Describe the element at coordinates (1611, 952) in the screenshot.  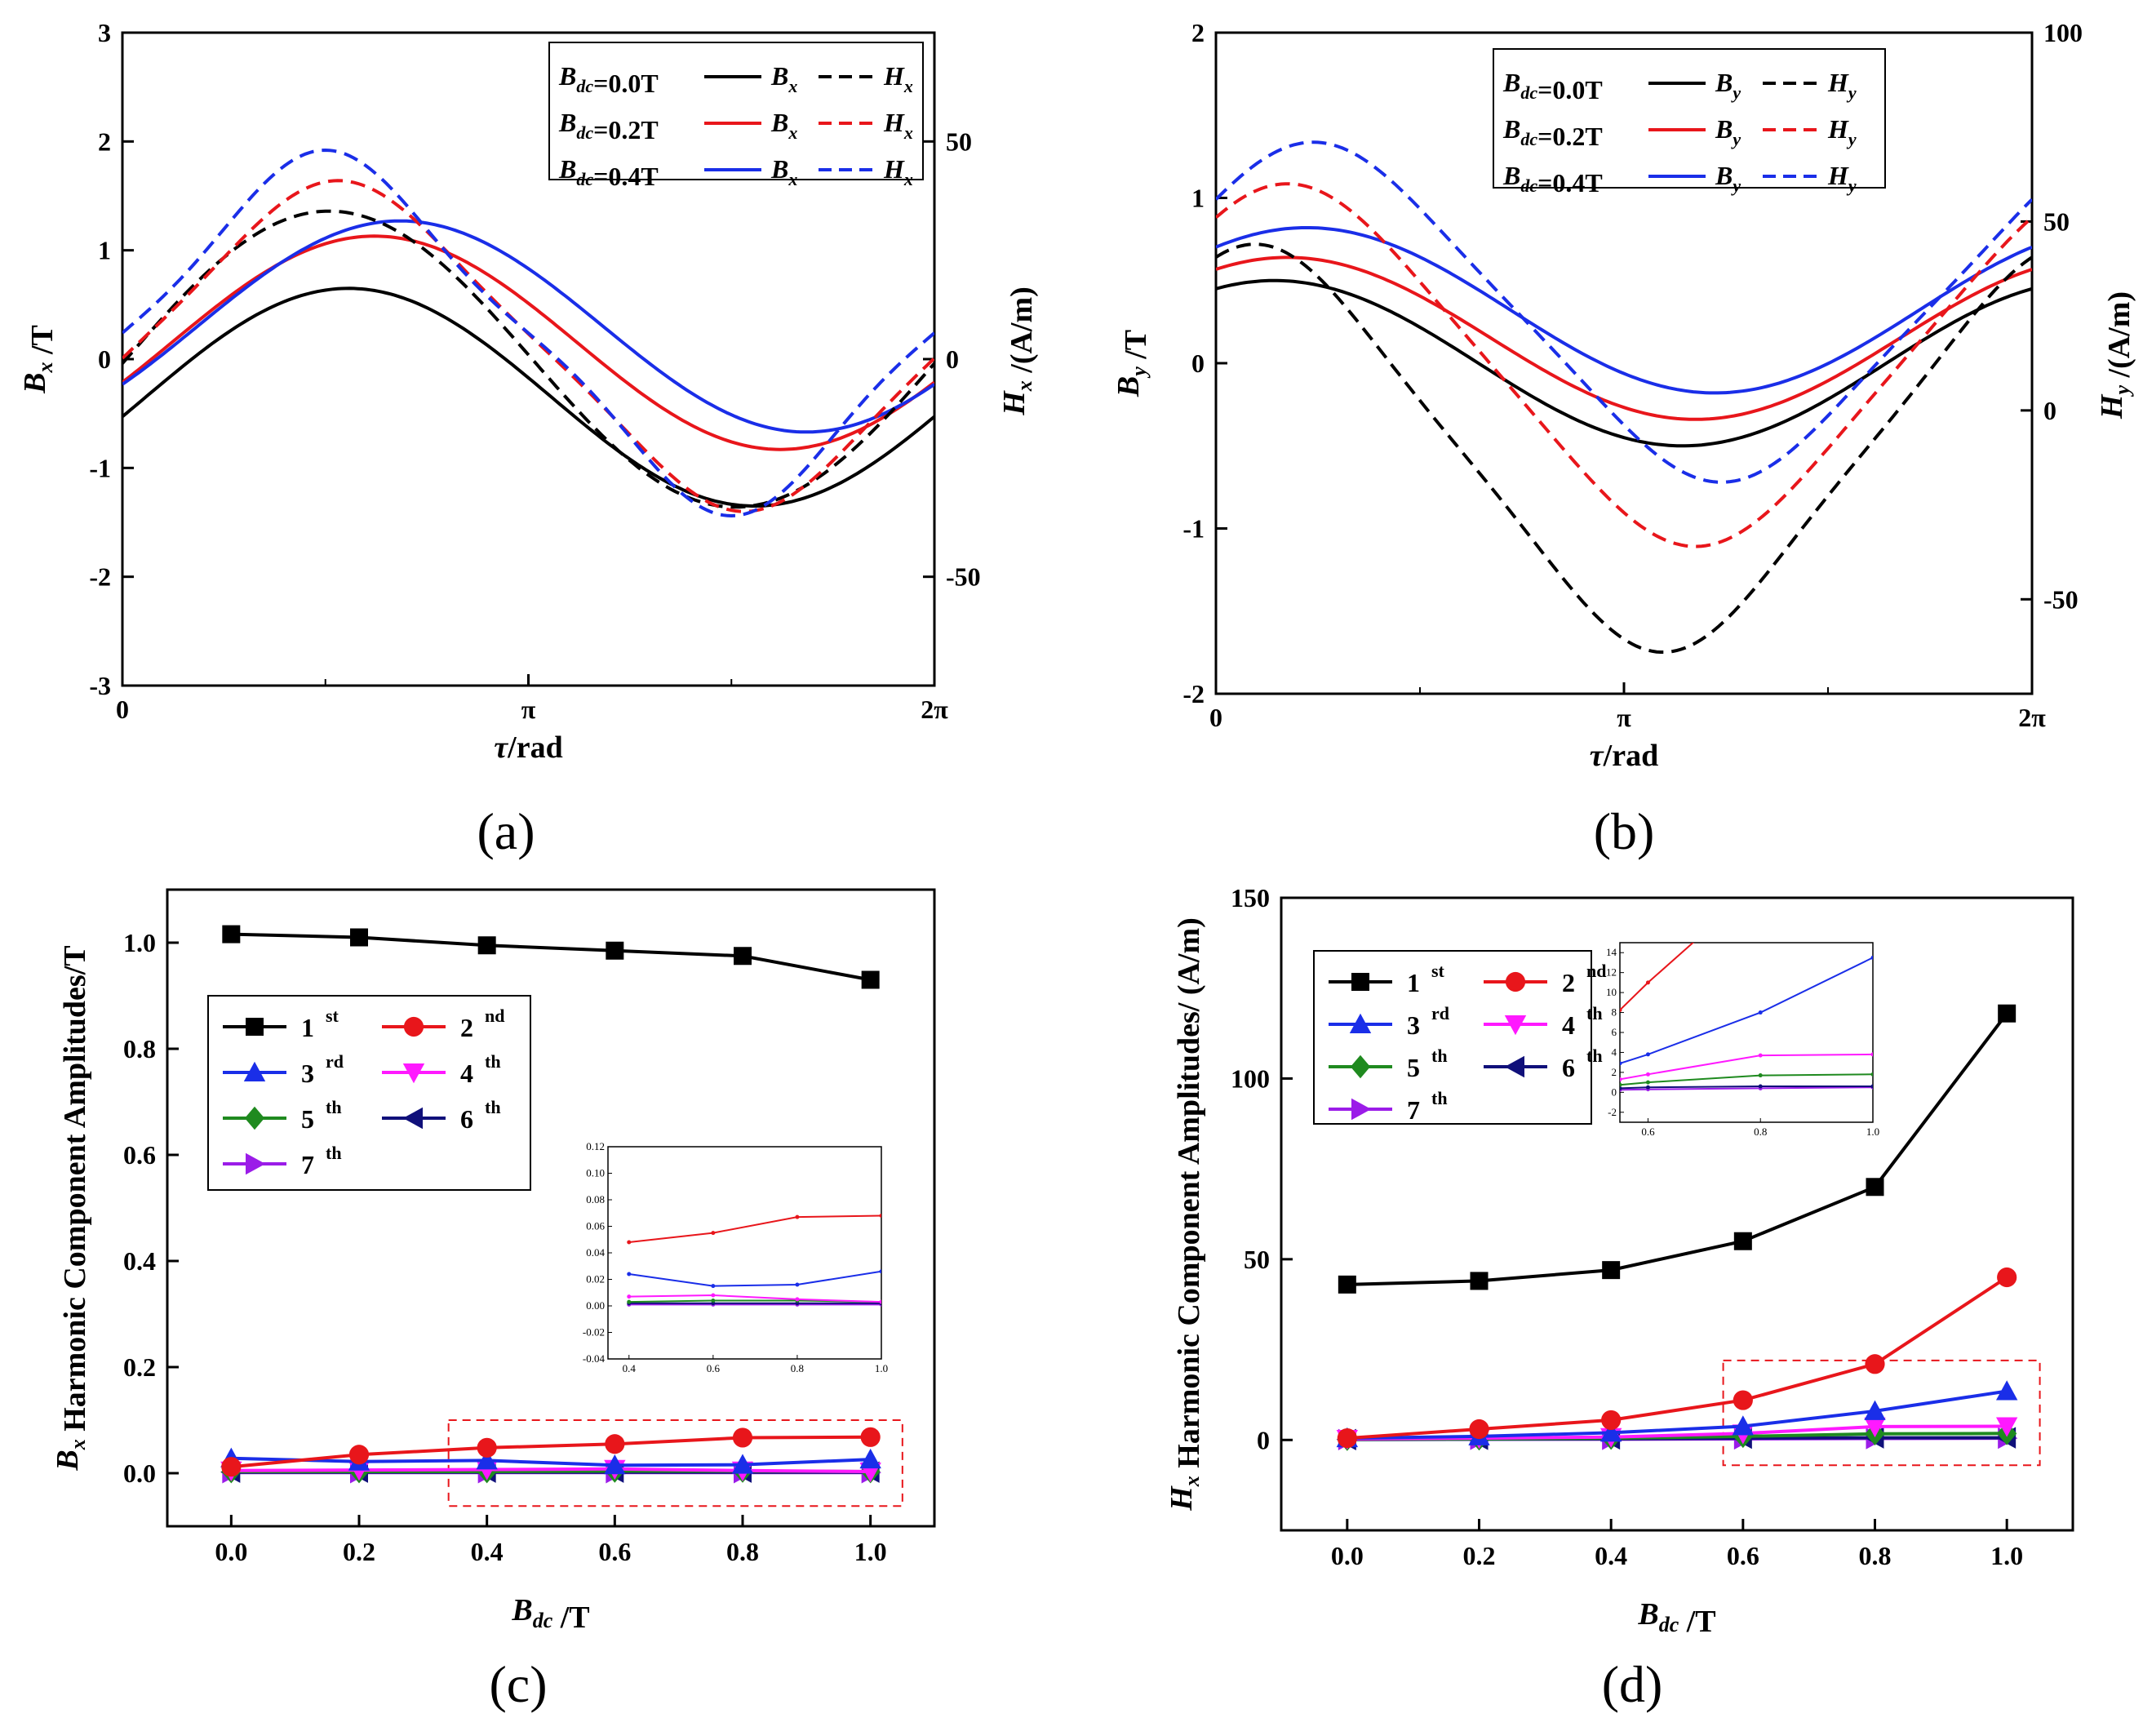
I see `inset-y-tick-label: 14` at that location.